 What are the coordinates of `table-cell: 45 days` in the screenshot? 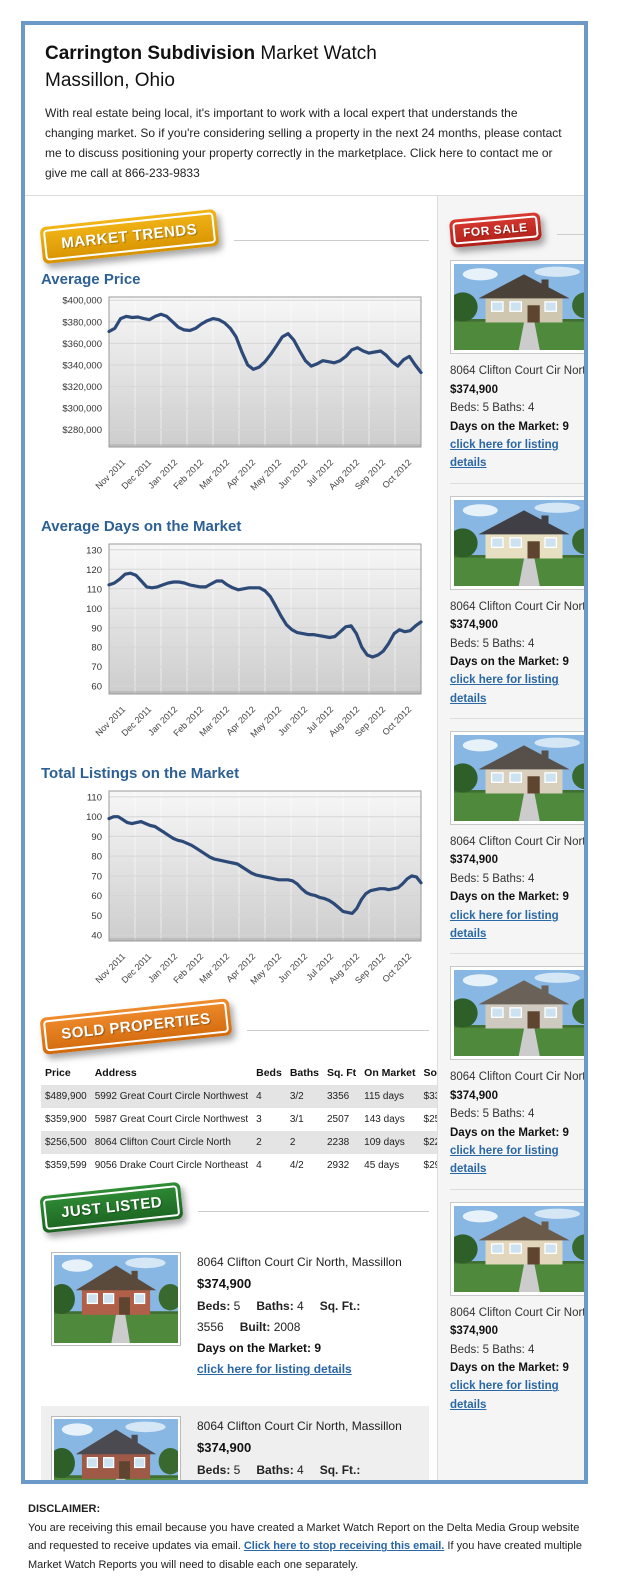 It's located at (382, 1166).